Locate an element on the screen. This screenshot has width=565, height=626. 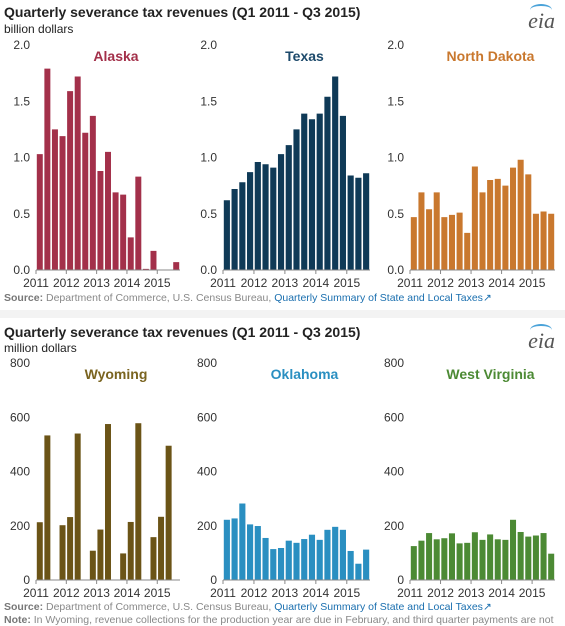
y-tick-label: 400 is located at coordinates (20, 472).